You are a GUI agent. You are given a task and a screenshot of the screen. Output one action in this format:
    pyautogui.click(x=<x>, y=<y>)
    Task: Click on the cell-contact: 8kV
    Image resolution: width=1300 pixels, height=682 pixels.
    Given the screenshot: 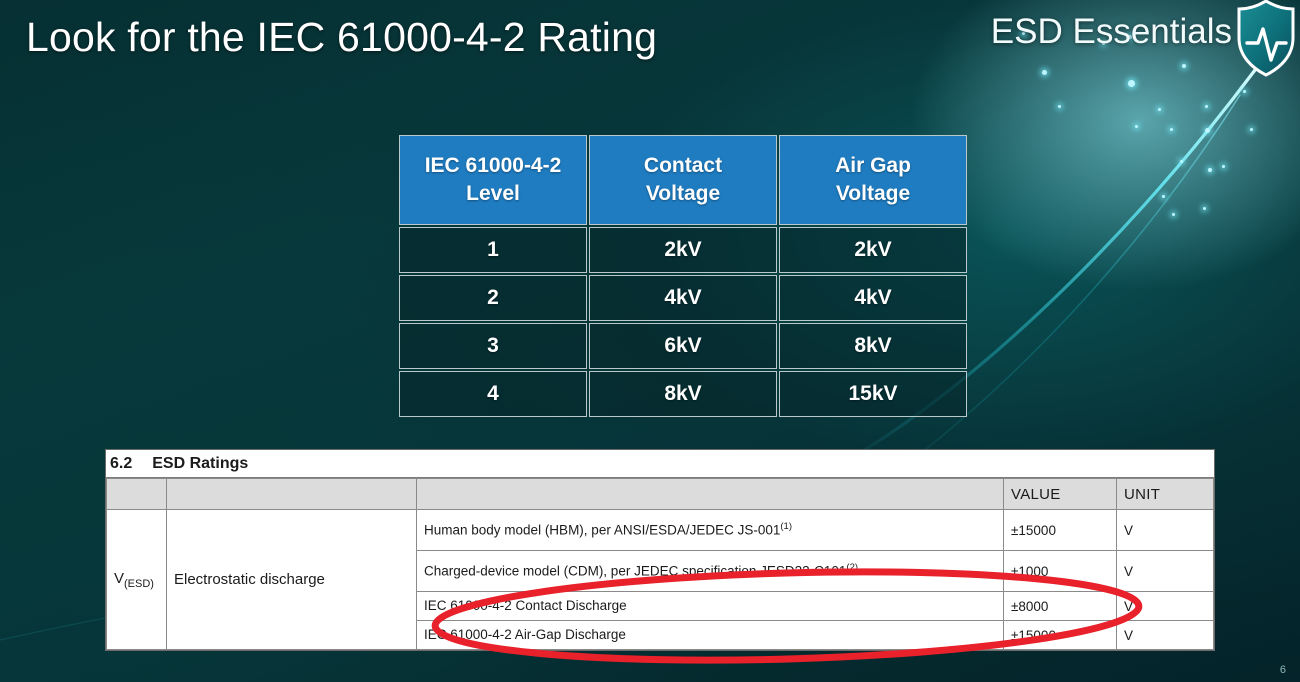 What is the action you would take?
    pyautogui.click(x=683, y=394)
    